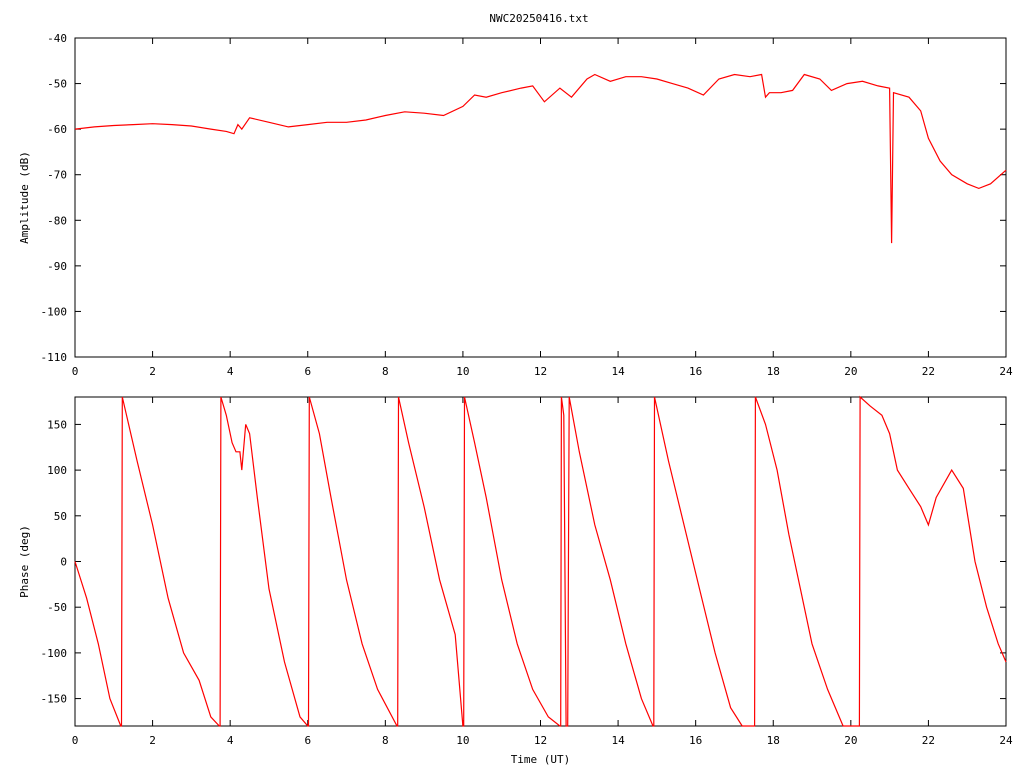 Image resolution: width=1024 pixels, height=768 pixels. What do you see at coordinates (57, 266) in the screenshot?
I see `y-tick-label: -90` at bounding box center [57, 266].